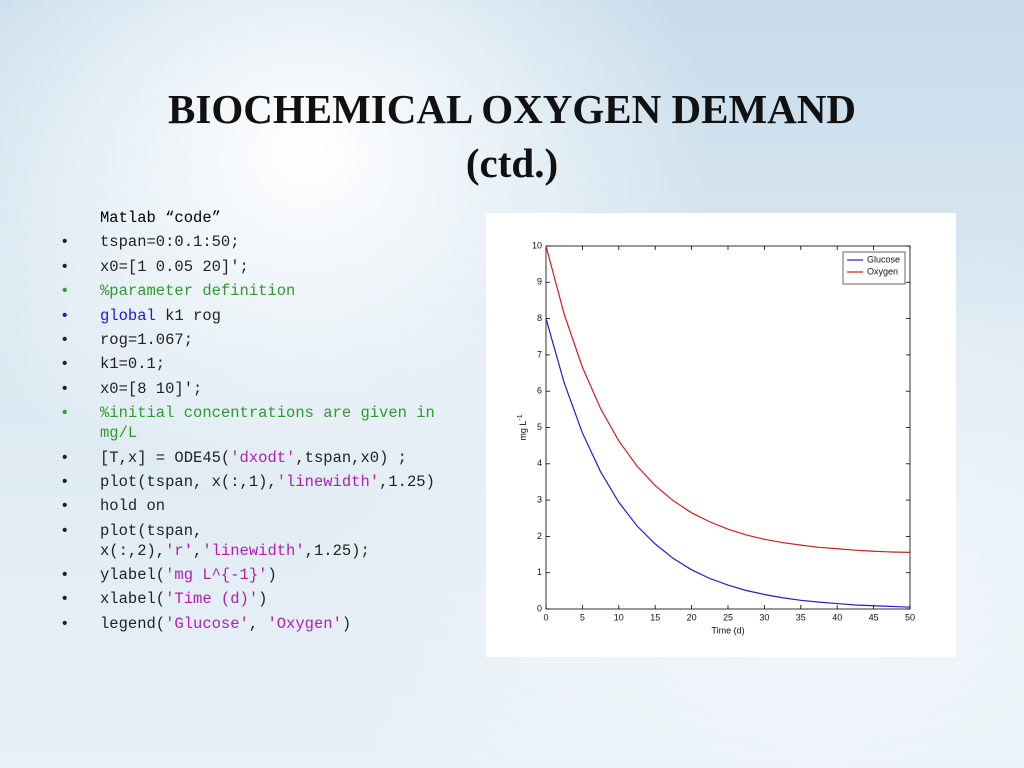 Image resolution: width=1024 pixels, height=768 pixels. I want to click on code-line: • global k1 rog, so click(256, 316).